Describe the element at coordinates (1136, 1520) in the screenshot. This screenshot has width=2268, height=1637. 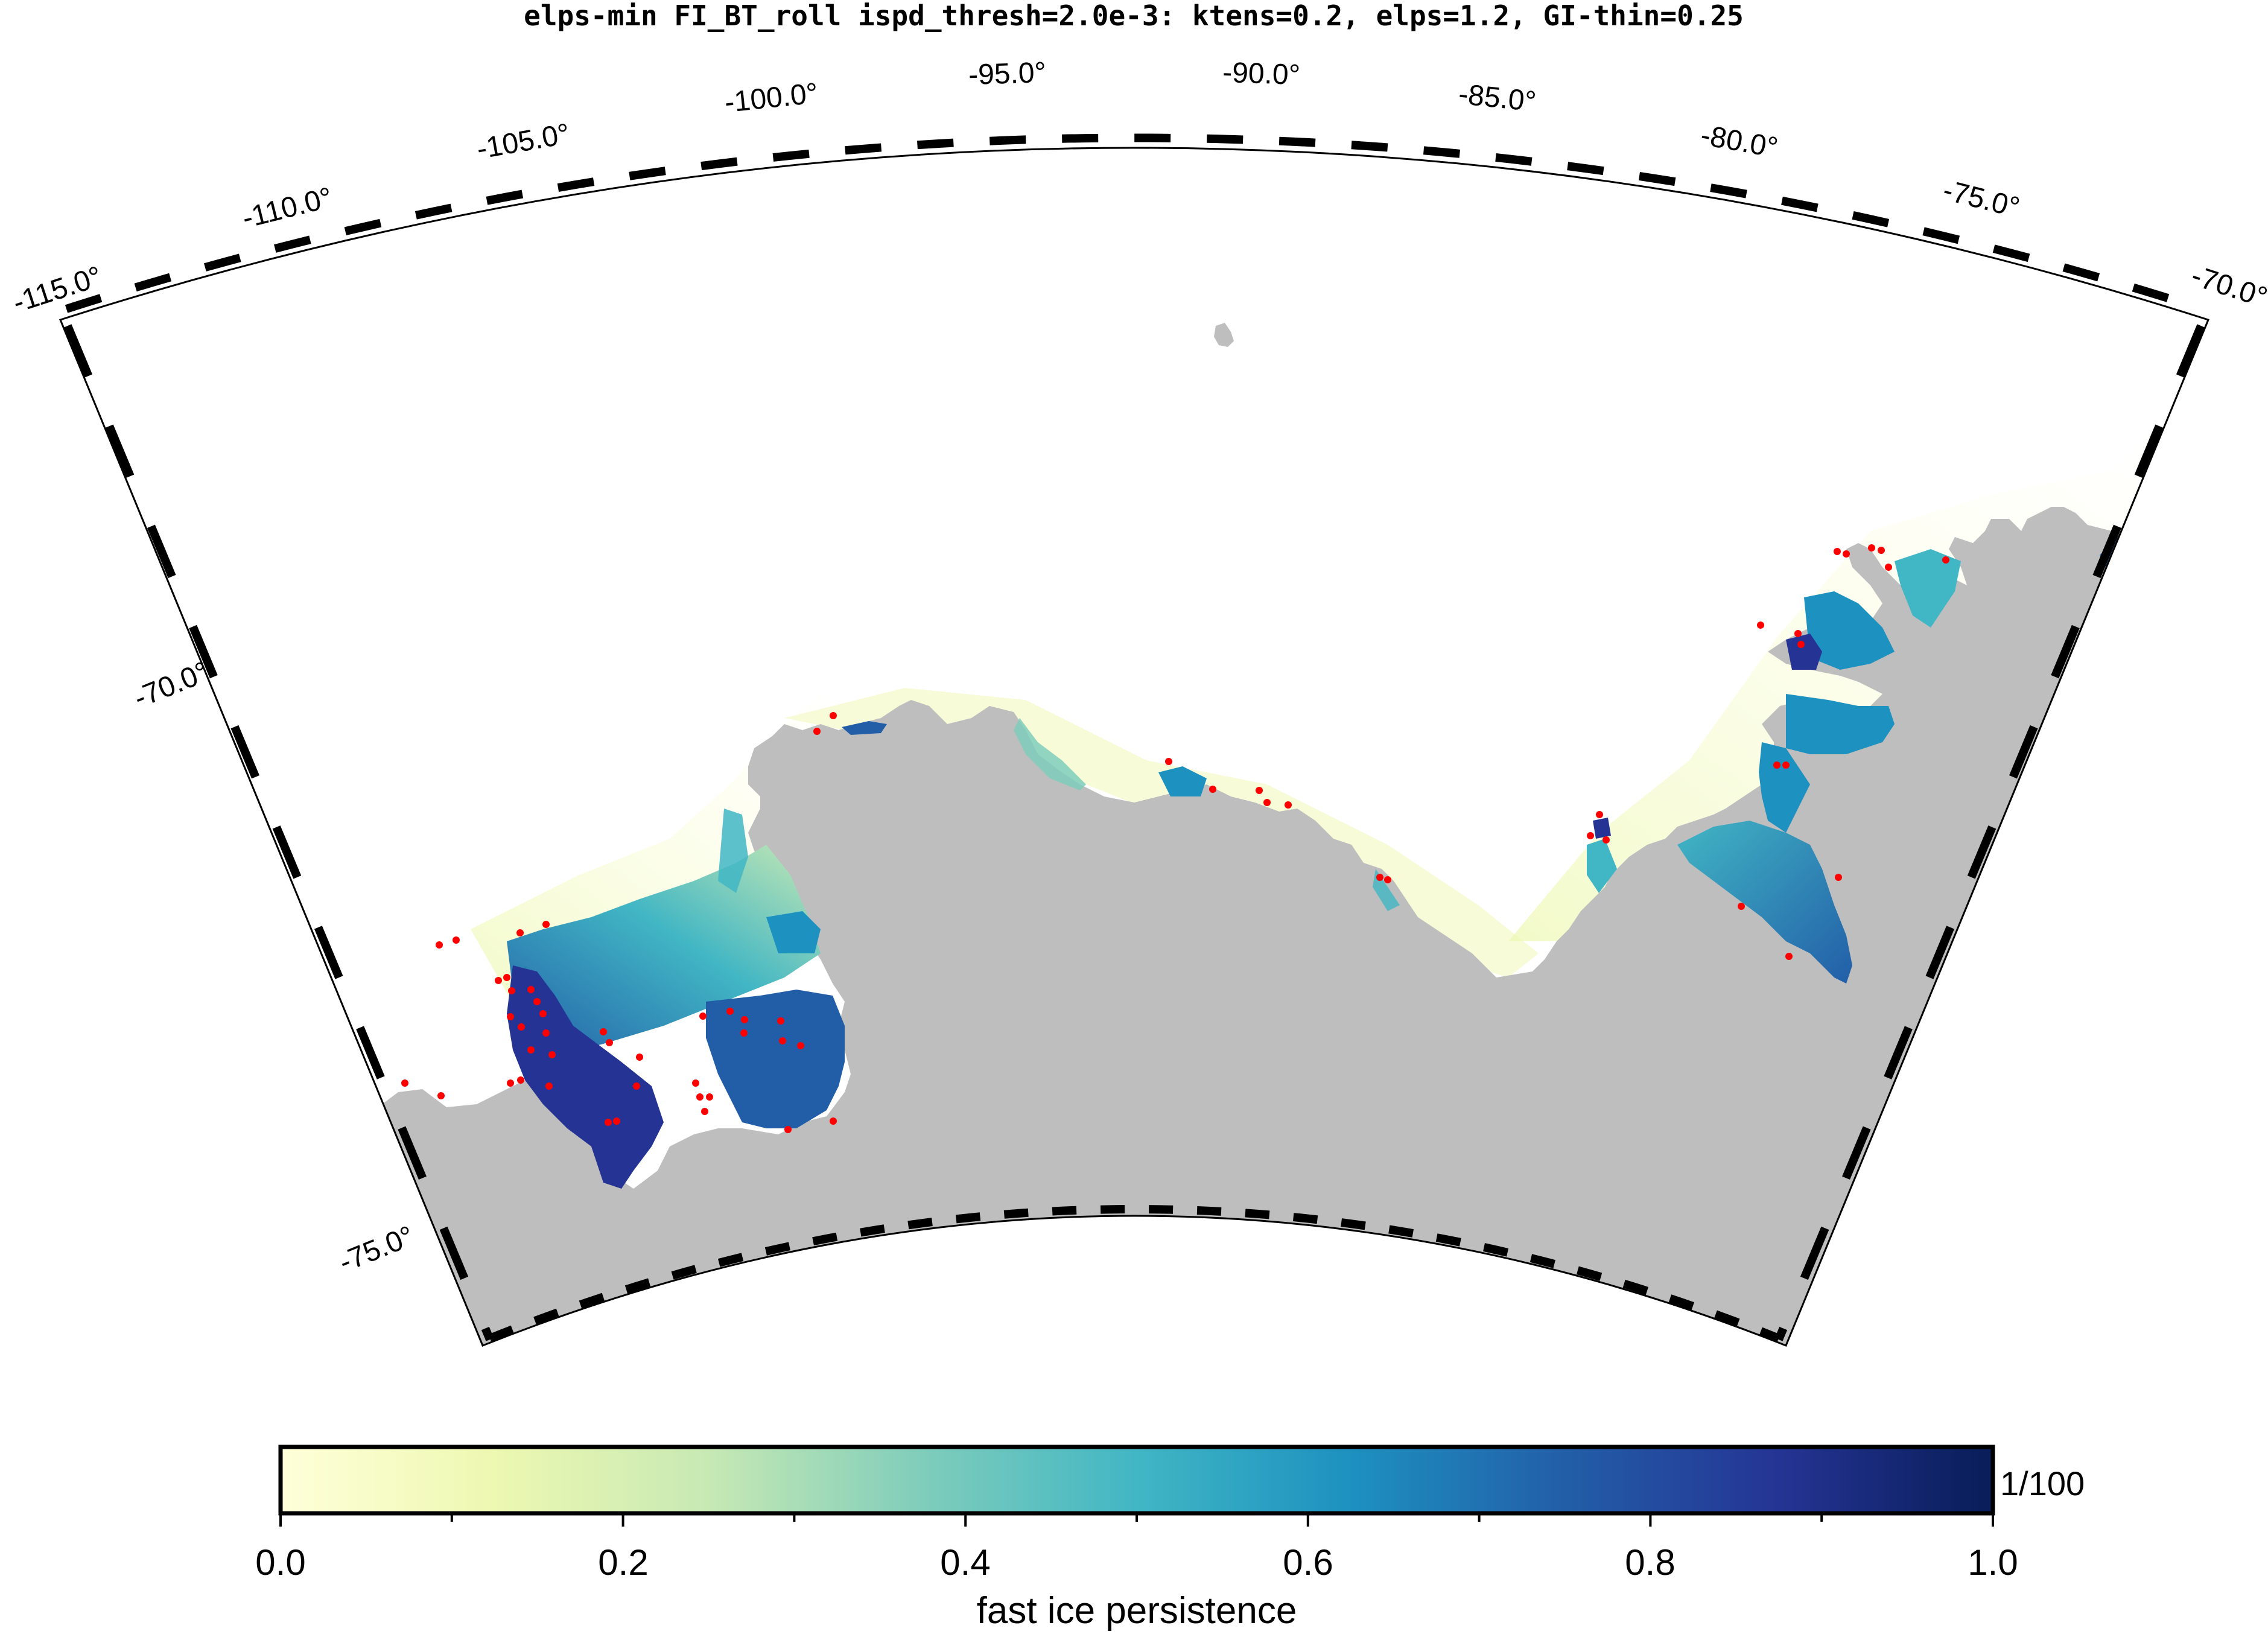
I see `colorbar-ticks` at that location.